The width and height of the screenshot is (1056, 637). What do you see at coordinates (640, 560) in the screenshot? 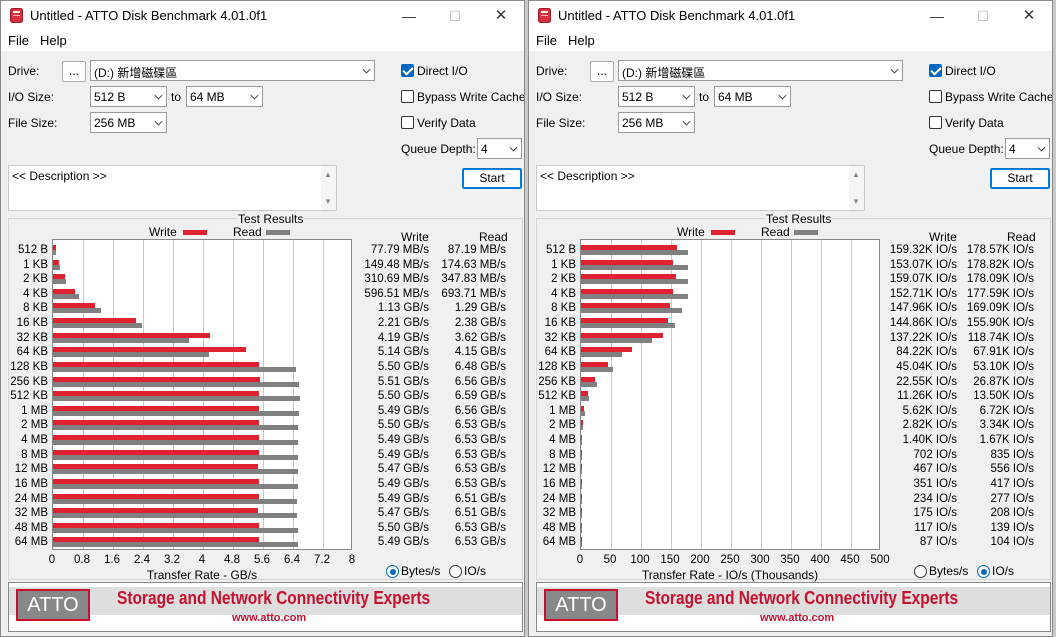
I see `x-tick-label: 100` at bounding box center [640, 560].